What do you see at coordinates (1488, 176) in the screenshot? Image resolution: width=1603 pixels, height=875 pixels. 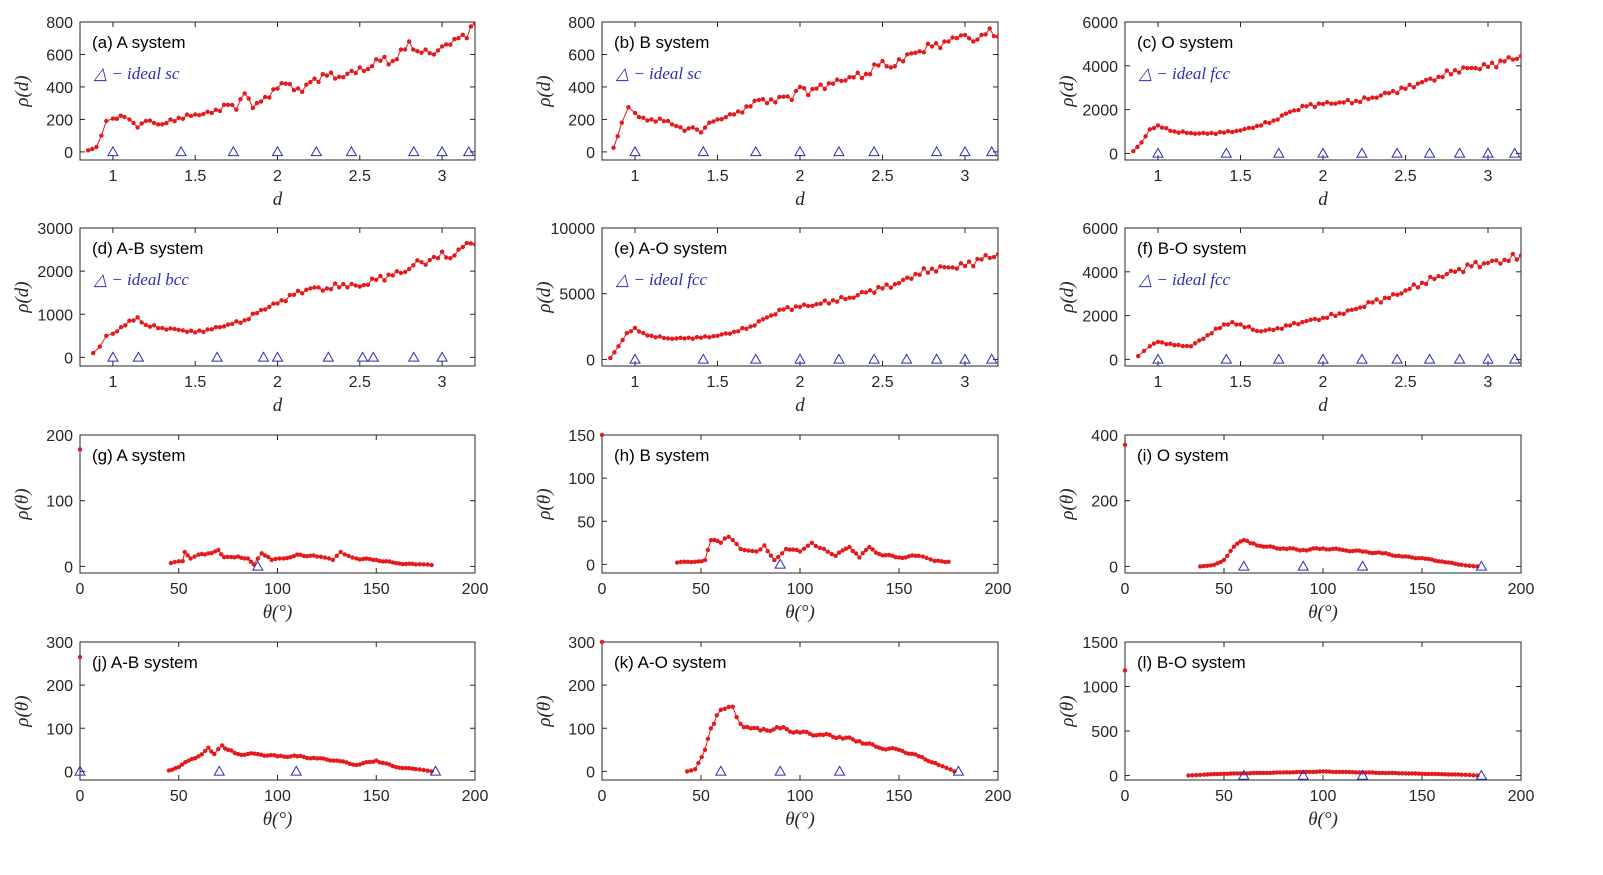 I see `x-tick-label: 3` at bounding box center [1488, 176].